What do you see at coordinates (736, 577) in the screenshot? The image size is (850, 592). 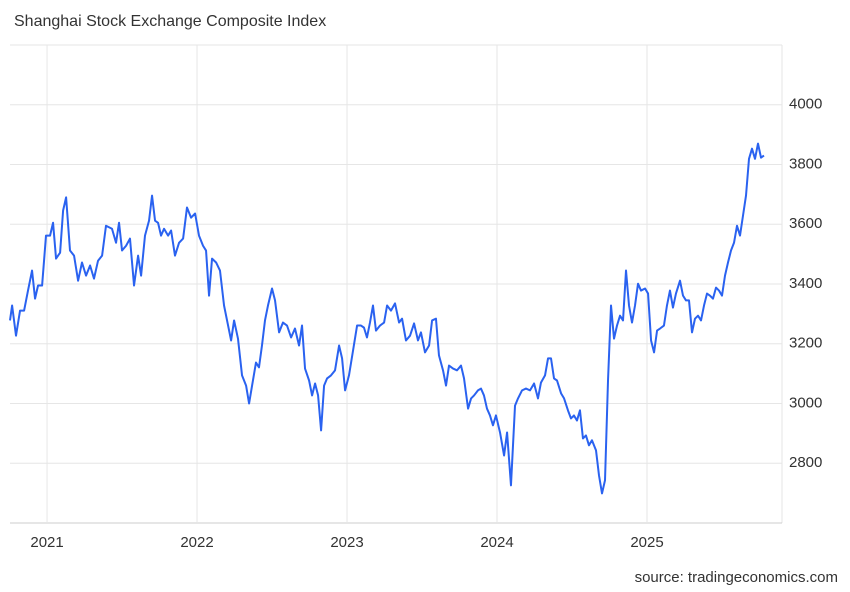 I see `source-note: source: tradingeconomics.com` at bounding box center [736, 577].